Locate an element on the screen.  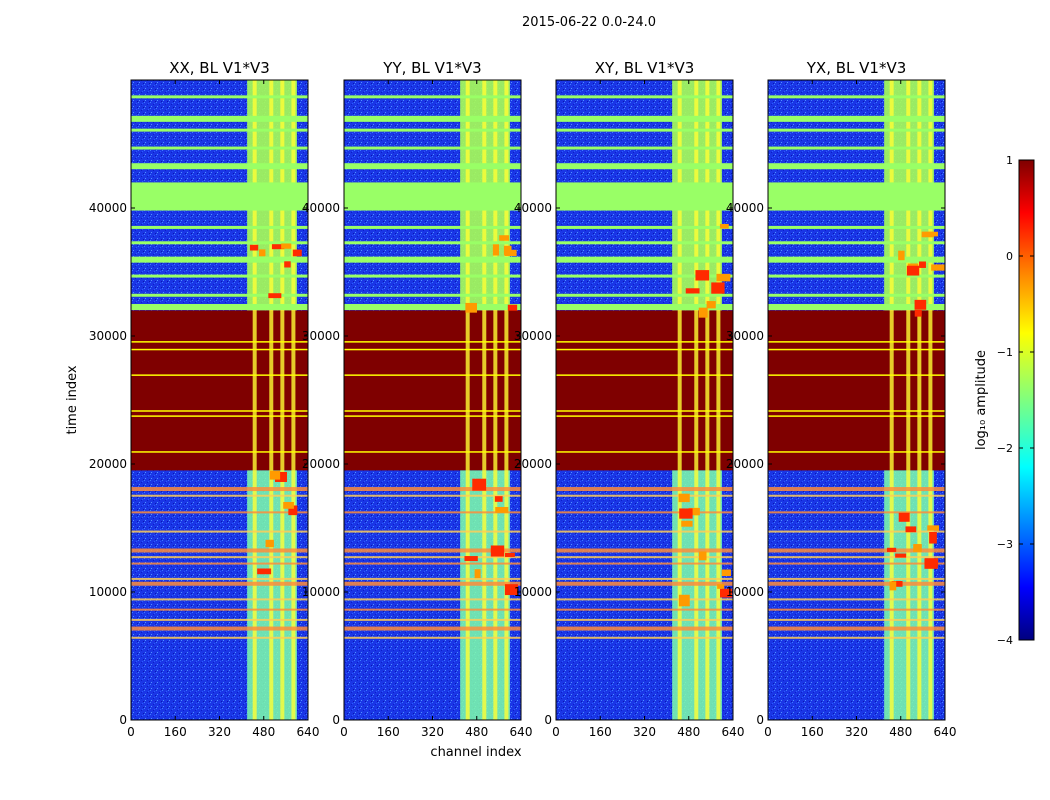
colorbar-gradient is located at coordinates (1026, 400).